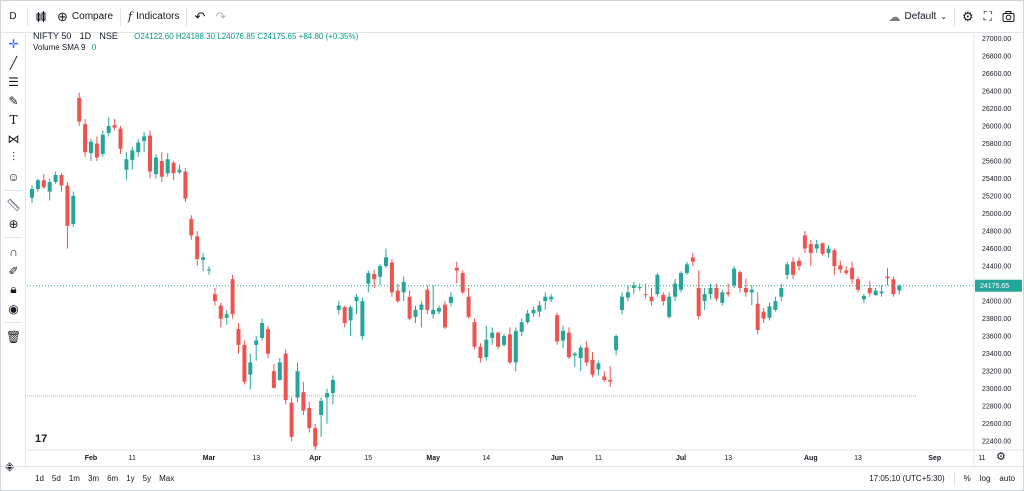 This screenshot has height=491, width=1024. Describe the element at coordinates (13, 138) in the screenshot. I see `pattern-tool: ⋈` at that location.